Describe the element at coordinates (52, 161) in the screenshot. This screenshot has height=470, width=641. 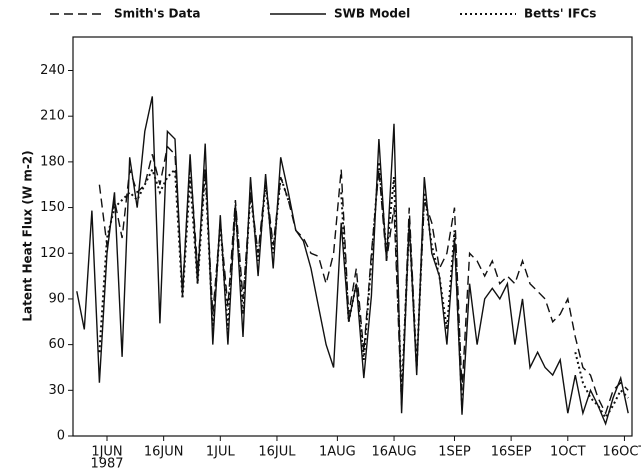
I see `y-tick-label: 180` at that location.